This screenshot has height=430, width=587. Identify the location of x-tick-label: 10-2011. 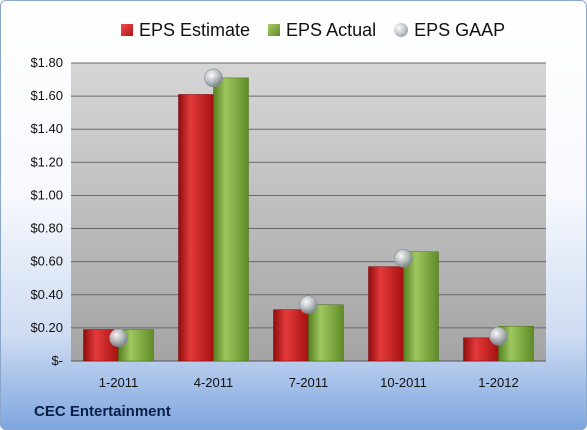
(403, 382).